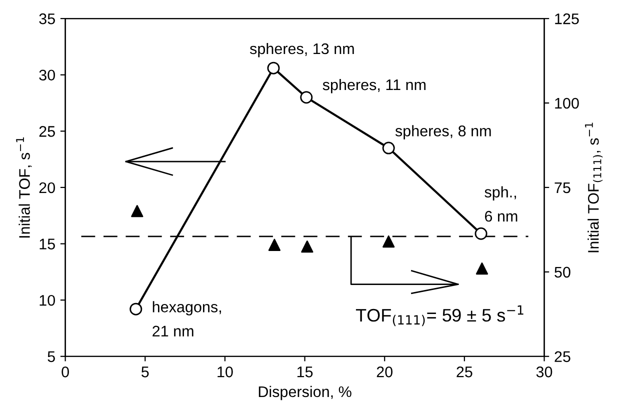 This screenshot has width=622, height=412. Describe the element at coordinates (305, 372) in the screenshot. I see `x-tick-label: 15` at that location.